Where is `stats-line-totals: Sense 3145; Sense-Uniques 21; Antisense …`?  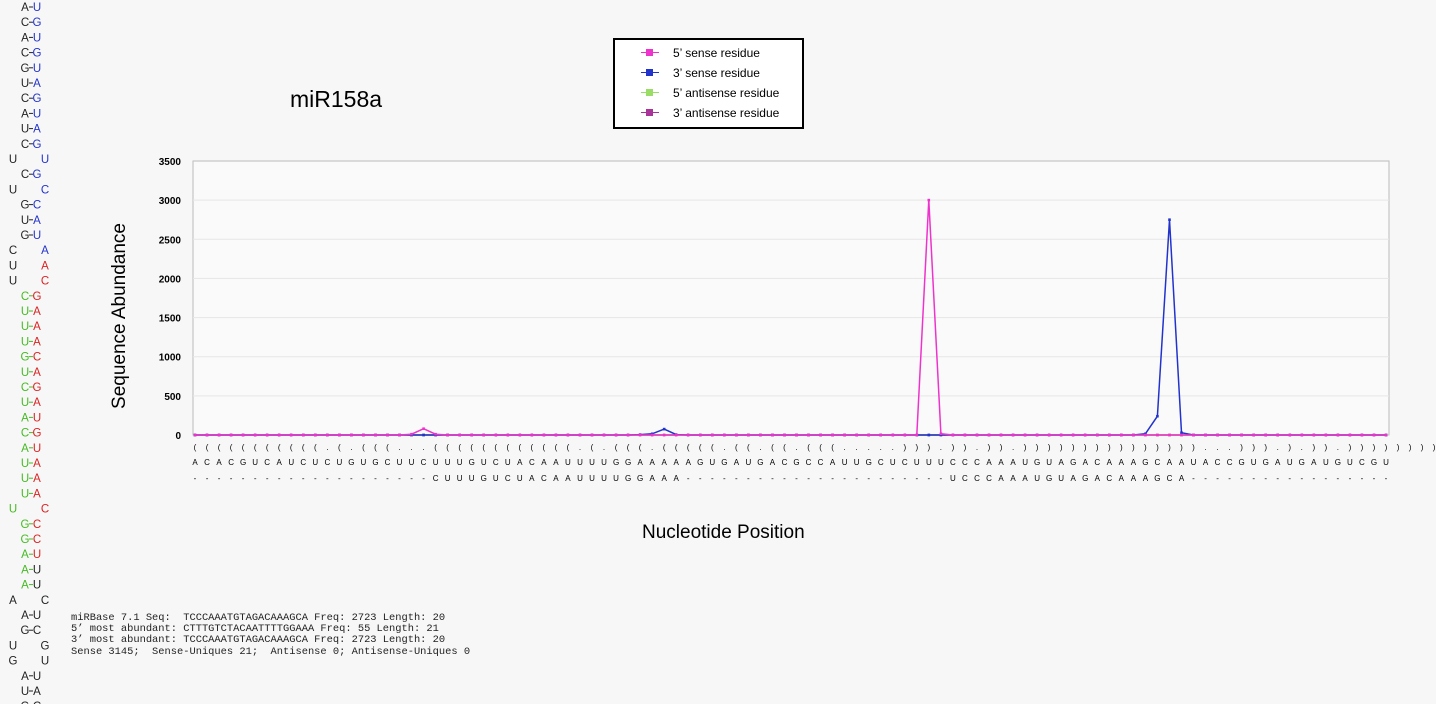
stats-line-totals: Sense 3145; Sense-Uniques 21; Antisense … is located at coordinates (271, 651).